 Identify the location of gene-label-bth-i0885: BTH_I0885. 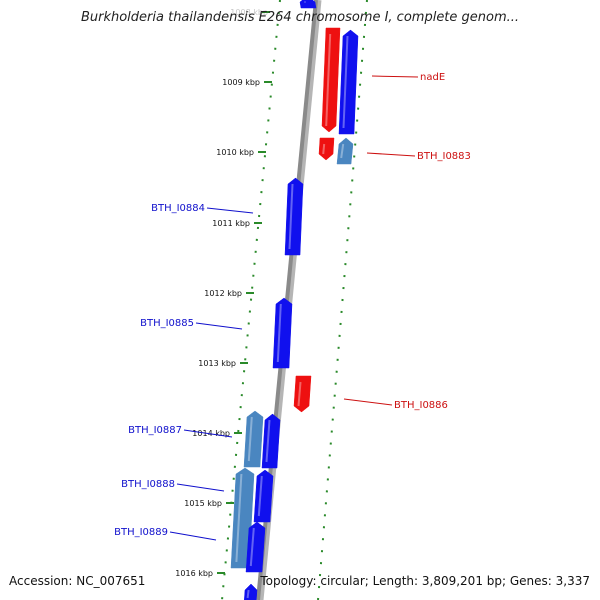
(167, 323).